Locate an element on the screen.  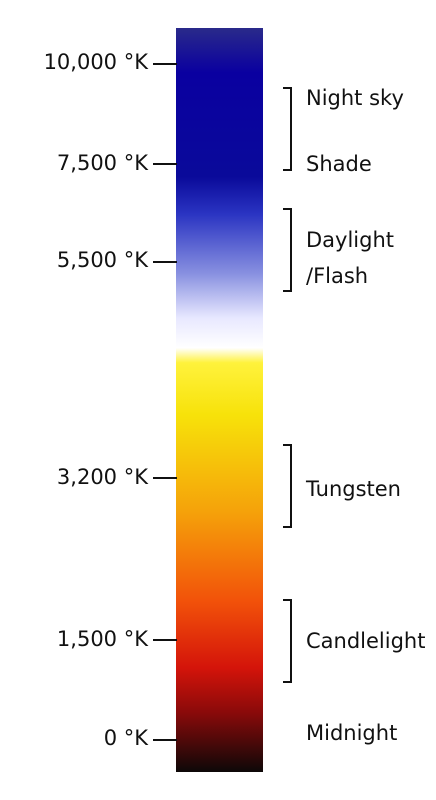
tick-label-1500: 1,500 °K is located at coordinates (102, 639).